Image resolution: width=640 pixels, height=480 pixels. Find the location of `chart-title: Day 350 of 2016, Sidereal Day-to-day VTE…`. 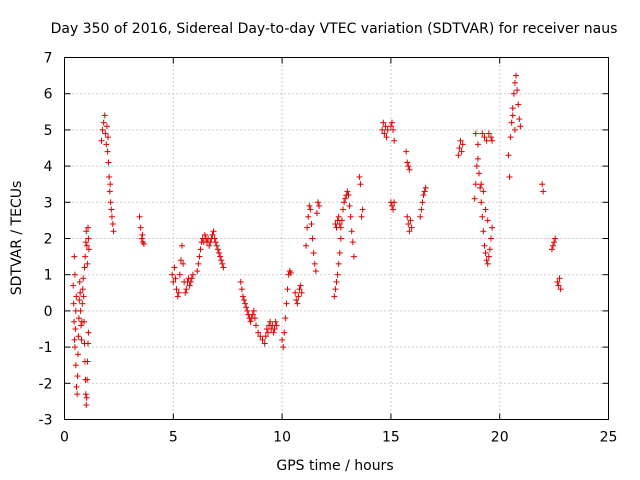

chart-title: Day 350 of 2016, Sidereal Day-to-day VTE… is located at coordinates (334, 29).